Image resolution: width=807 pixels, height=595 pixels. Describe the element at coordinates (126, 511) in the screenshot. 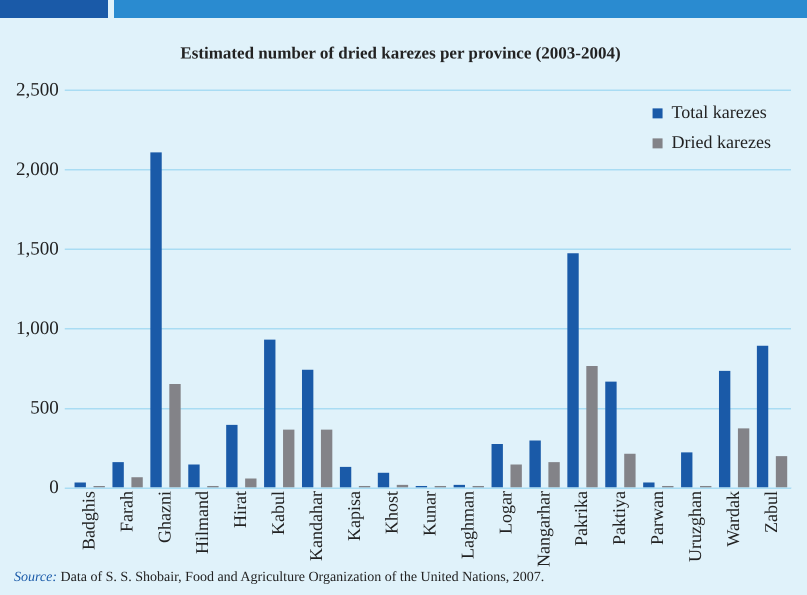

I see `x-tick-label: Farah` at that location.